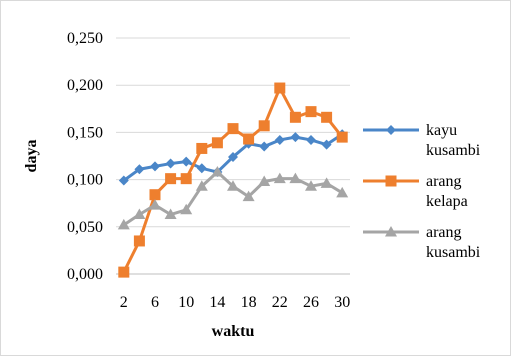 The image size is (511, 356). What do you see at coordinates (233, 331) in the screenshot?
I see `x-axis-title: waktu` at bounding box center [233, 331].